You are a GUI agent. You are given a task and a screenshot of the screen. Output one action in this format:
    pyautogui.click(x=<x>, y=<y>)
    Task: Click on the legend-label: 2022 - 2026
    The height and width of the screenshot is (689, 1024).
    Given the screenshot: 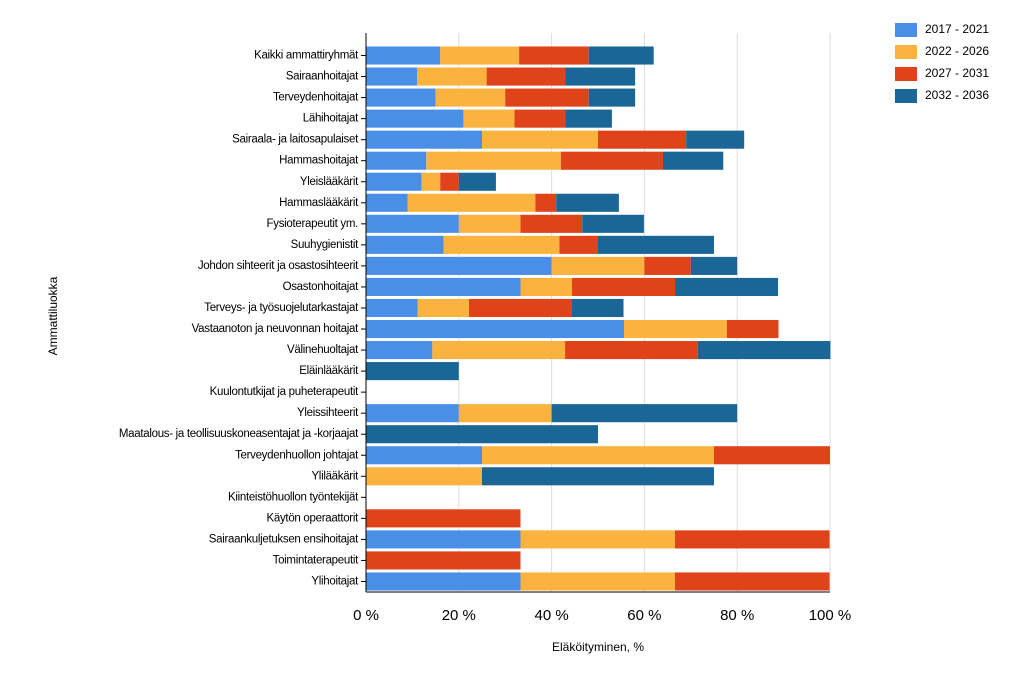 What is the action you would take?
    pyautogui.click(x=957, y=51)
    